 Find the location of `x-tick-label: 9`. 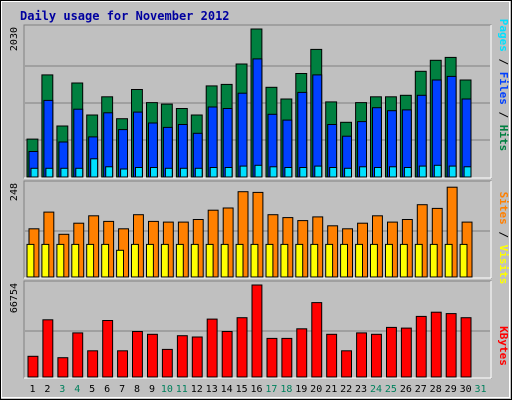

x-tick-label: 9 is located at coordinates (152, 389).